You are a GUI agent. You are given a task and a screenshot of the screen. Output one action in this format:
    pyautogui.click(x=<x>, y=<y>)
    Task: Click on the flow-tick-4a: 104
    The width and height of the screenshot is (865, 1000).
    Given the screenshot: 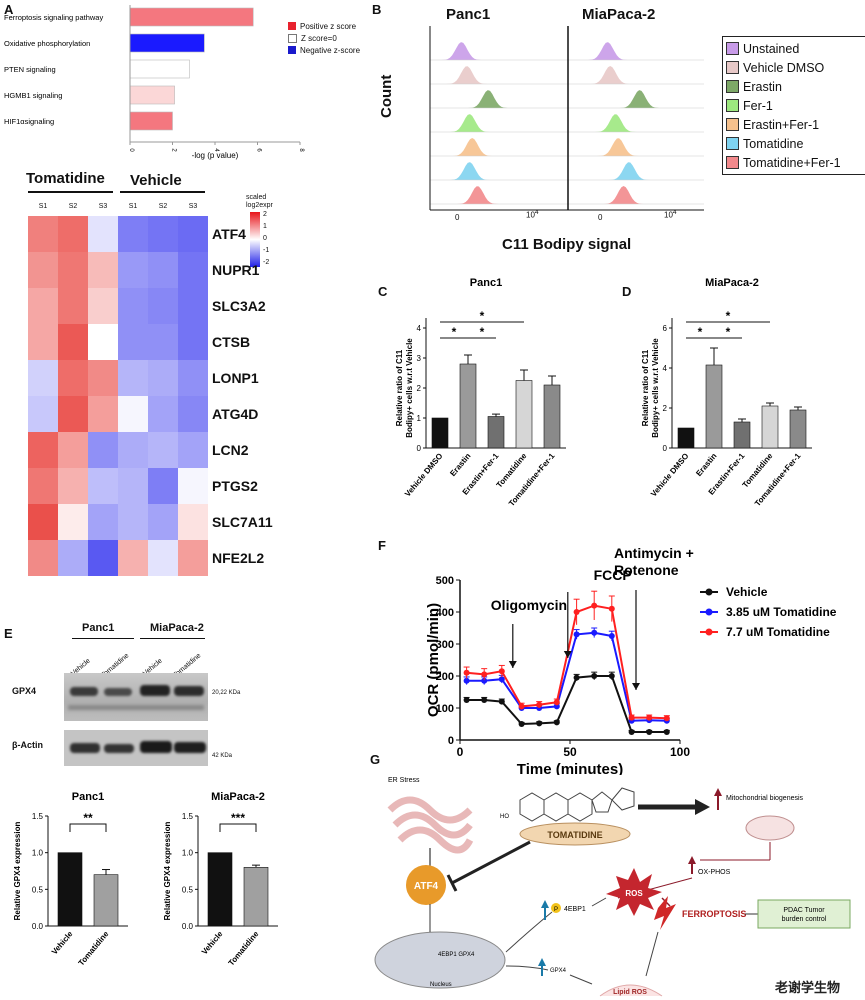 What is the action you would take?
    pyautogui.click(x=532, y=214)
    